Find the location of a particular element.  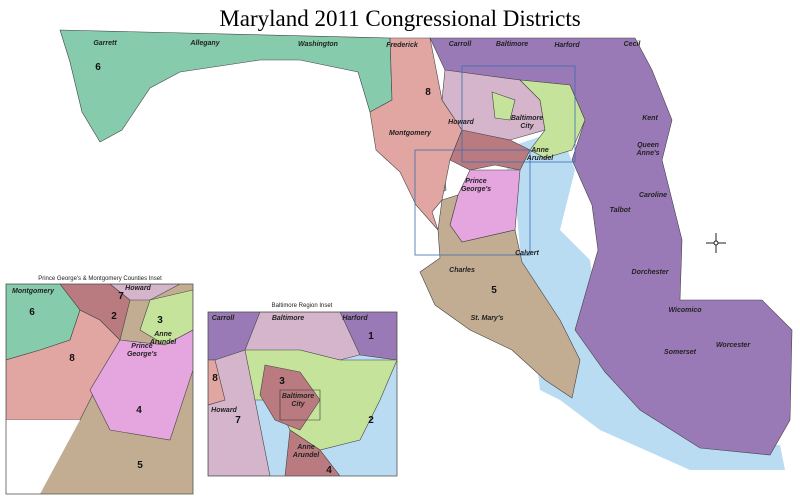

county-label: Caroline is located at coordinates (653, 195).